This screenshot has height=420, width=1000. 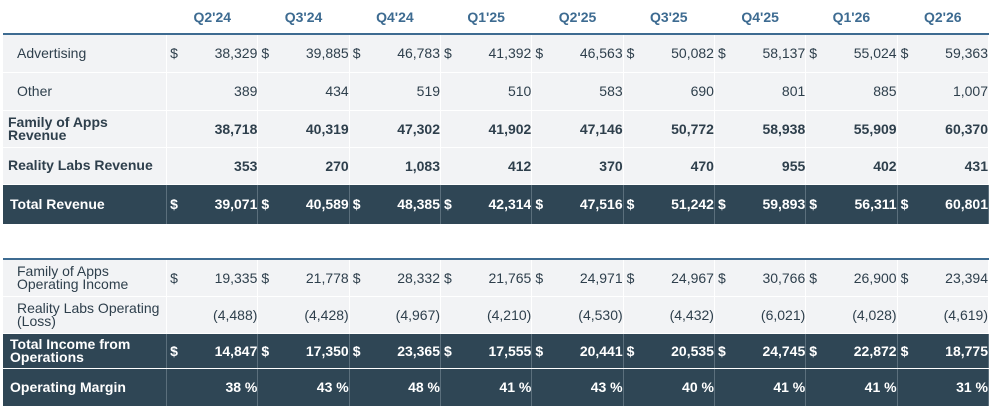 What do you see at coordinates (85, 204) in the screenshot?
I see `row-label: Total Revenue` at bounding box center [85, 204].